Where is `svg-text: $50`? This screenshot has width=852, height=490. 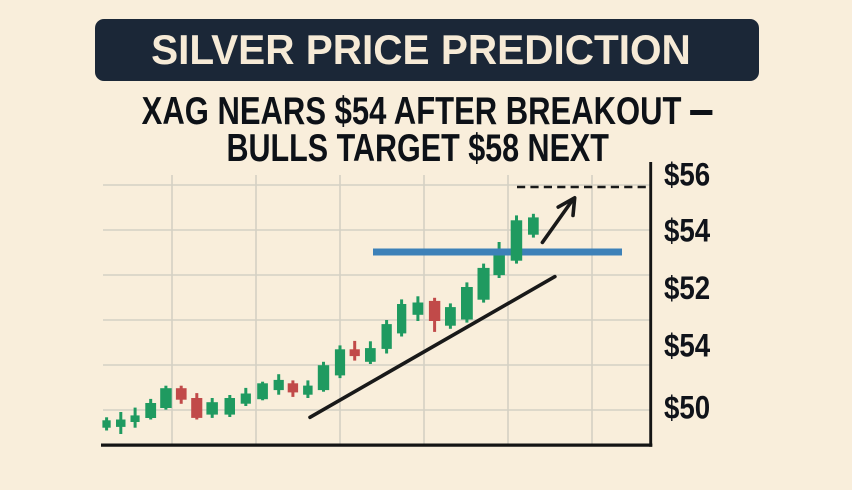 svg-text: $50 is located at coordinates (687, 408).